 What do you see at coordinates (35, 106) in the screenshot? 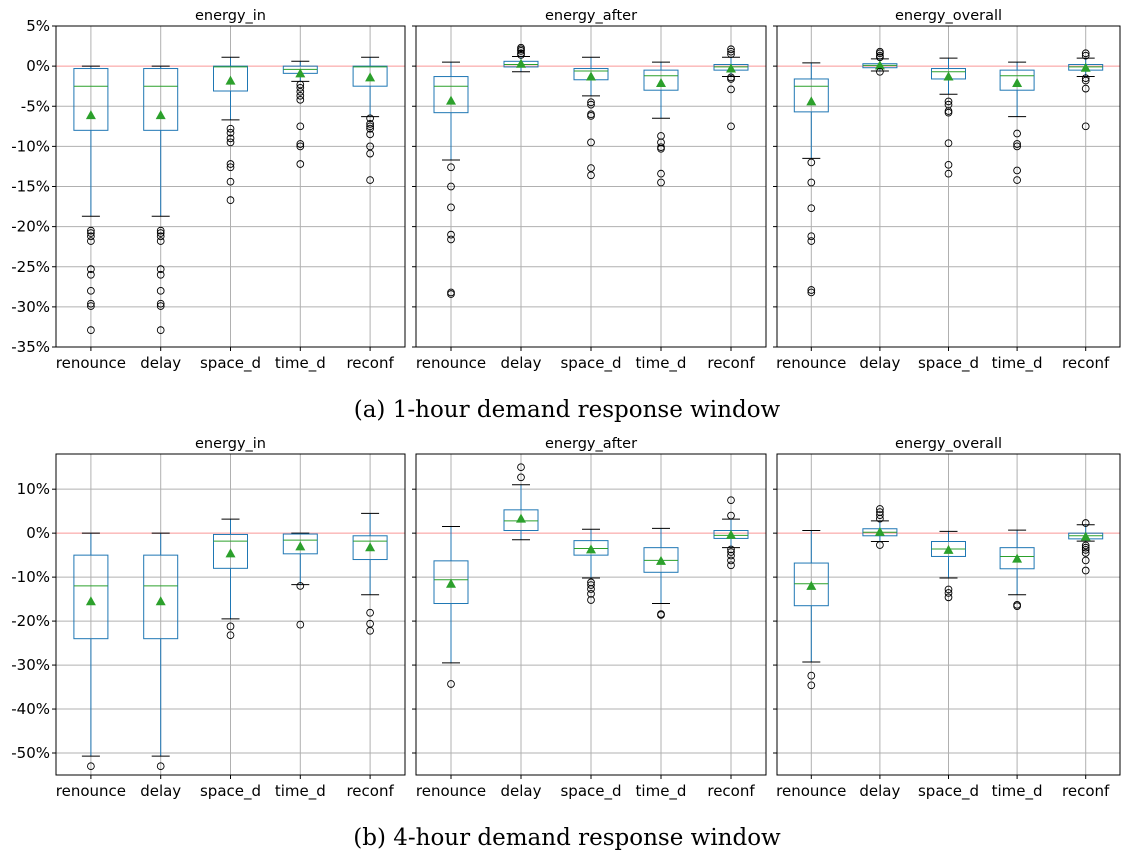
I see `y-tick-label: -5%` at bounding box center [35, 106].